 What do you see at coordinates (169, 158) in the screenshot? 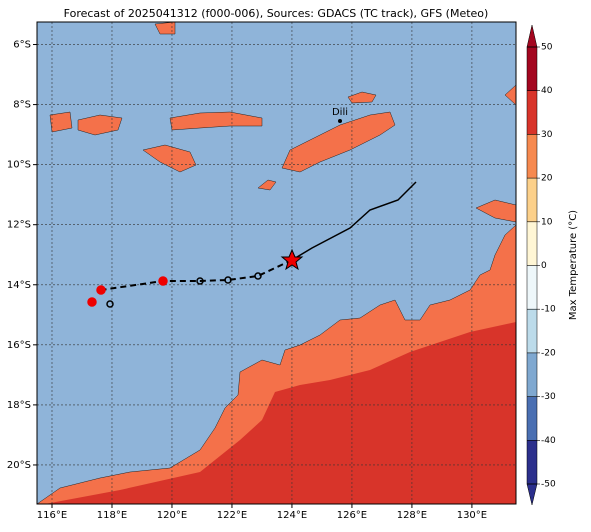
I see `sumba` at bounding box center [169, 158].